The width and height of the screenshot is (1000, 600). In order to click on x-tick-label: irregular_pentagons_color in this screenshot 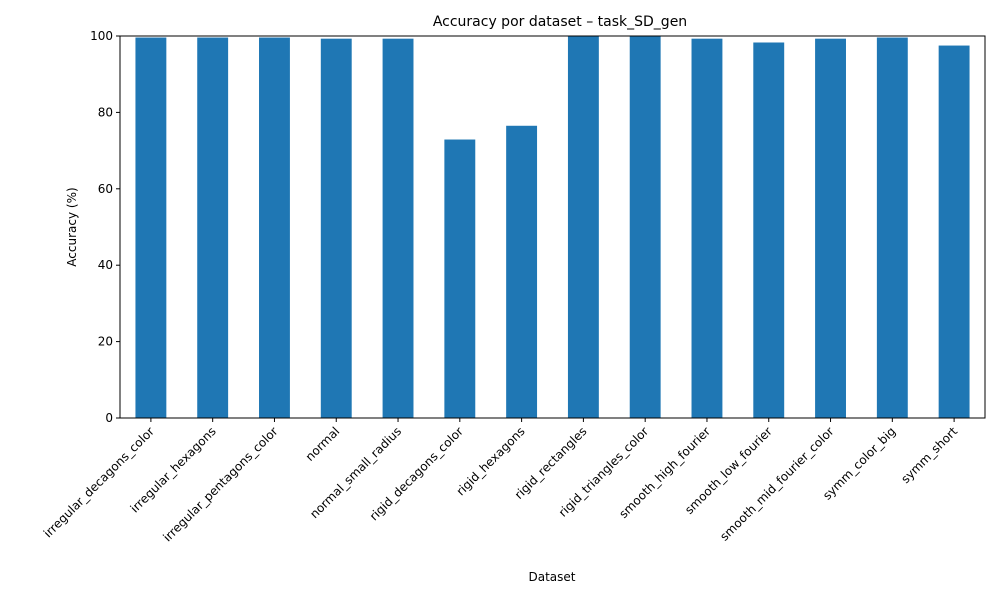, I will do `click(220, 484)`.